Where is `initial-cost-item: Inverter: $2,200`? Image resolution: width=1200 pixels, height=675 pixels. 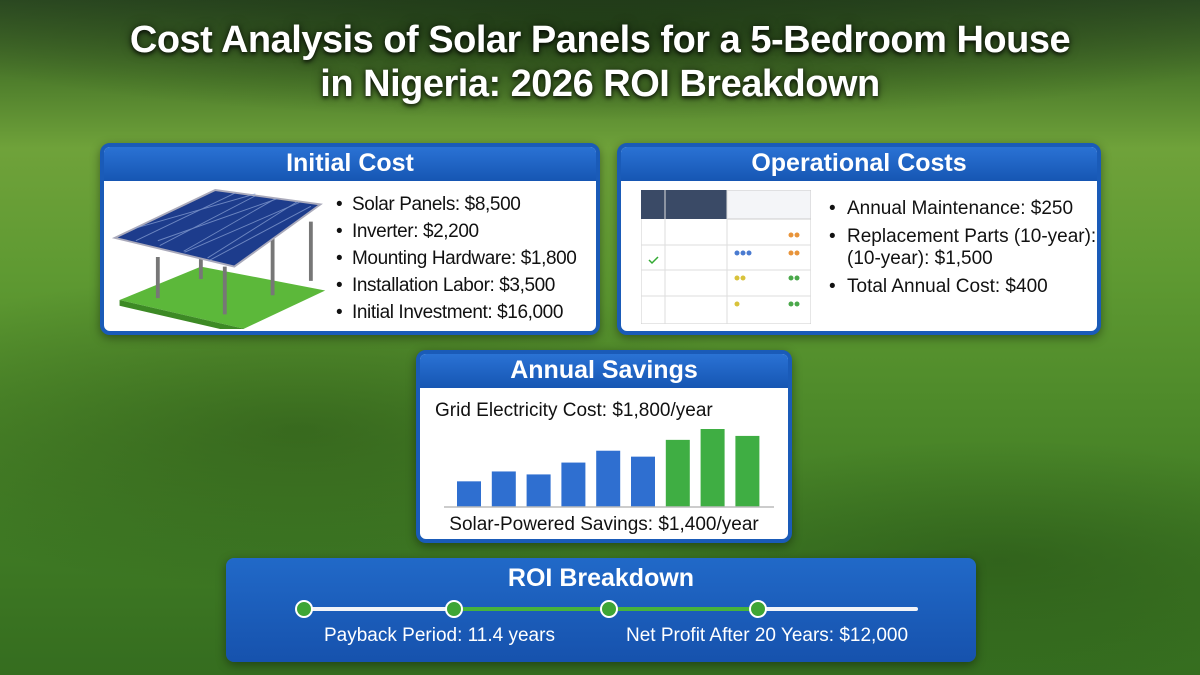
initial-cost-item: Inverter: $2,200 is located at coordinates (456, 231).